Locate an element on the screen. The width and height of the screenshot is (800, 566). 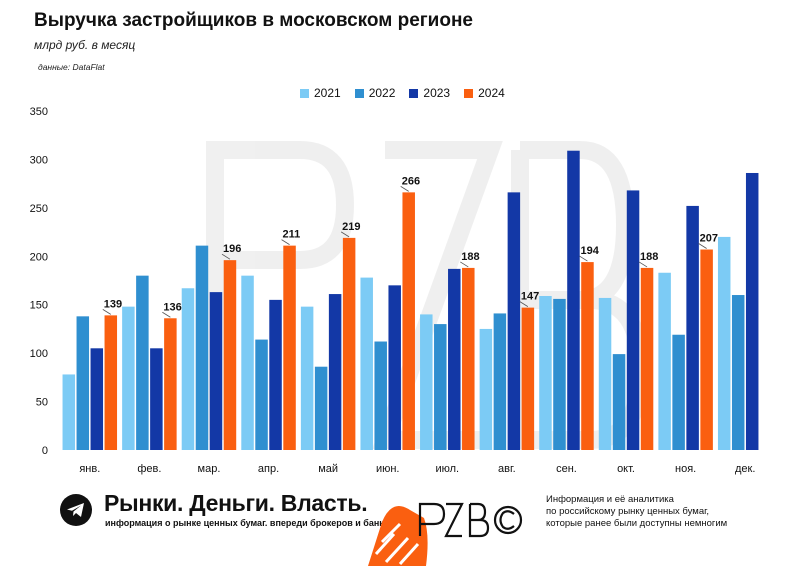
data-label: 266 is located at coordinates (411, 181).